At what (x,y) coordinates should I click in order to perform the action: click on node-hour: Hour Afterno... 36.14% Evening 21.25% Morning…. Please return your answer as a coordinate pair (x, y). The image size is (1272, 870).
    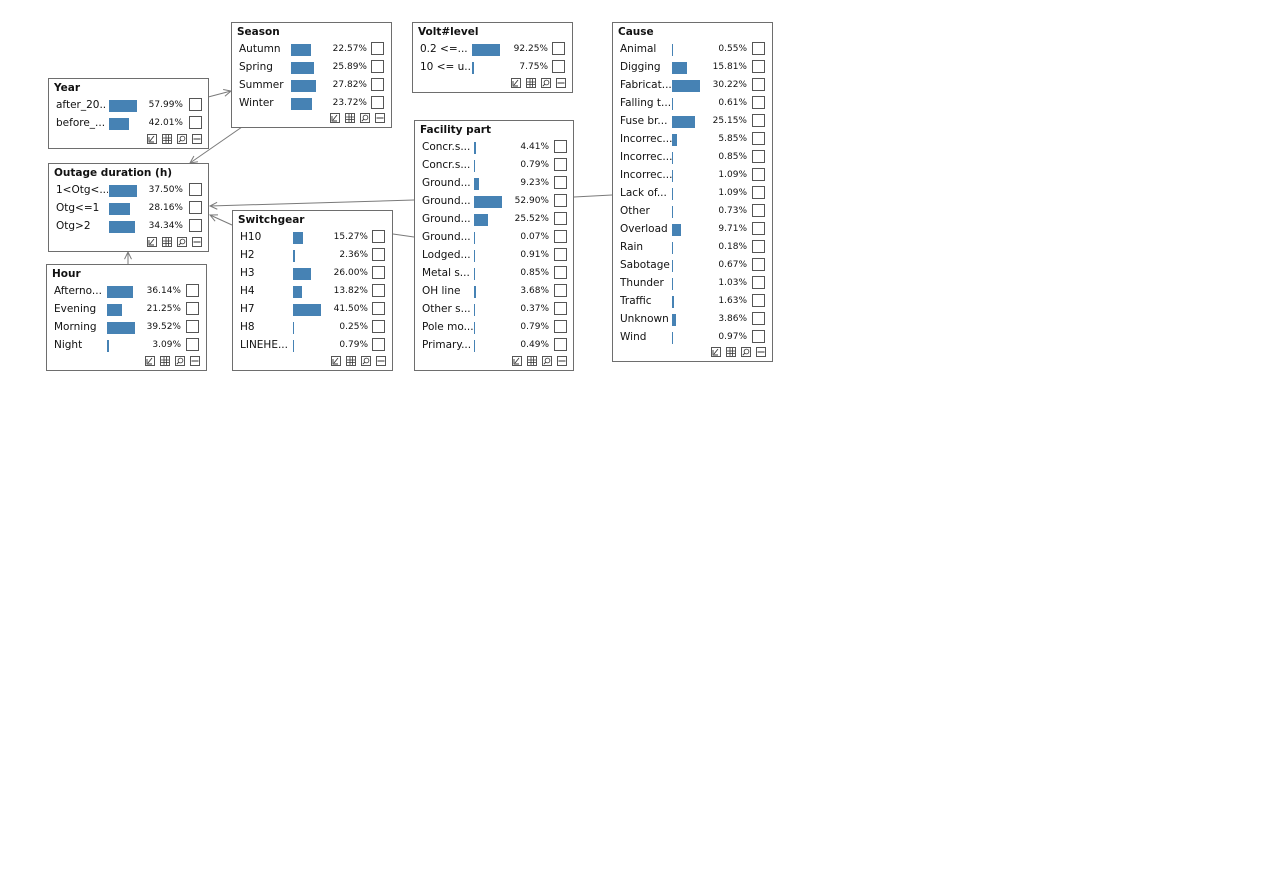
    Looking at the image, I should click on (126, 317).